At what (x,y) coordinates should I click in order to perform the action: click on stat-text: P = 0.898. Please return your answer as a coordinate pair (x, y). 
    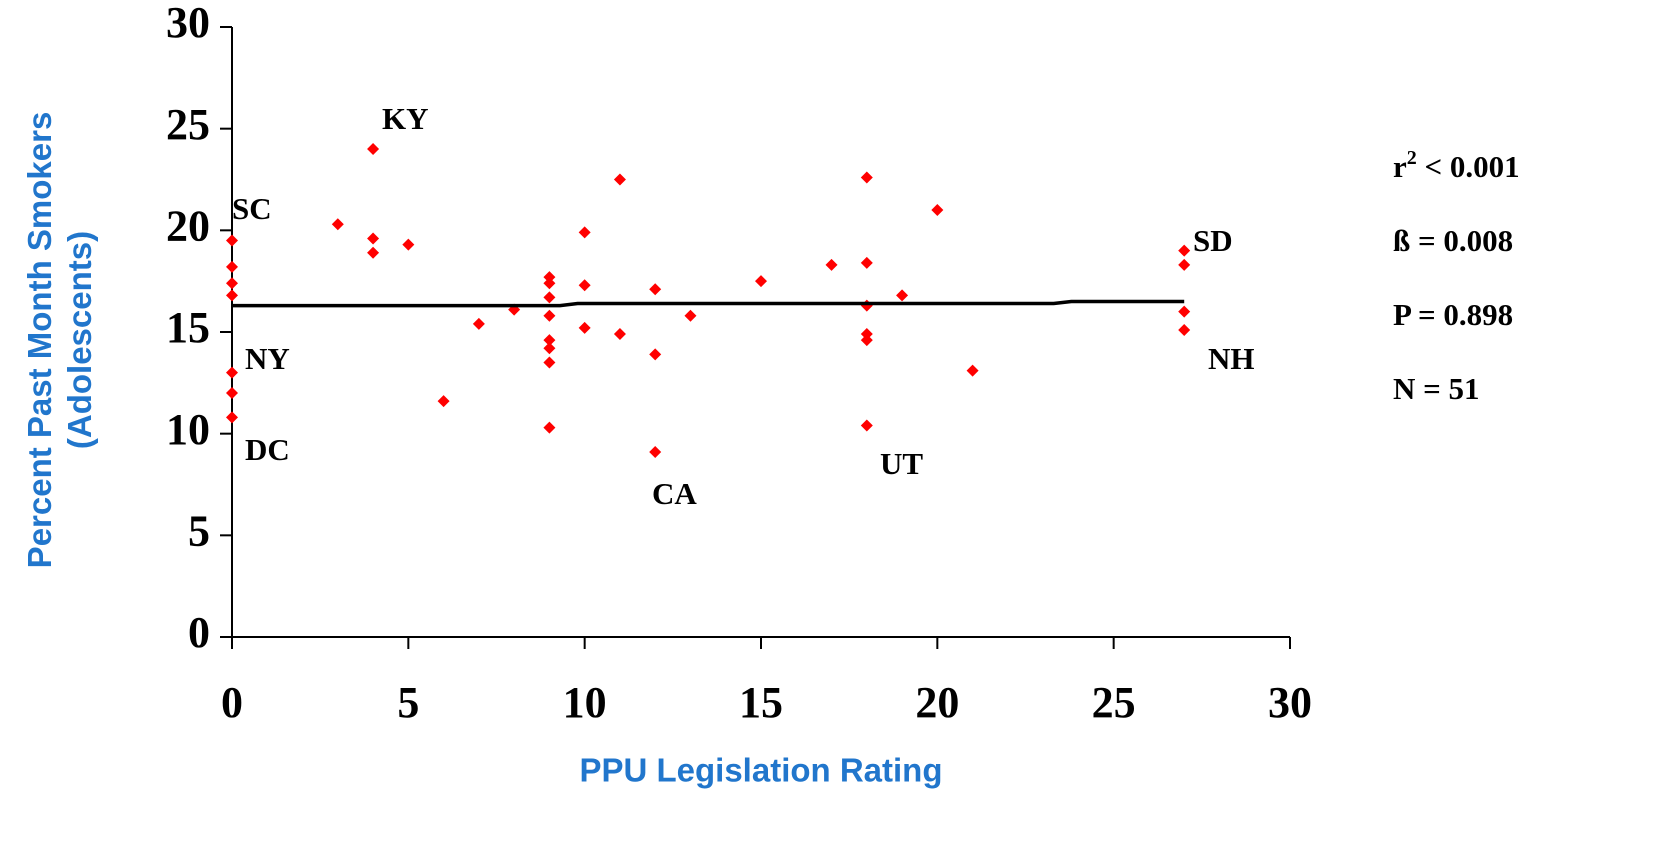
    Looking at the image, I should click on (1453, 314).